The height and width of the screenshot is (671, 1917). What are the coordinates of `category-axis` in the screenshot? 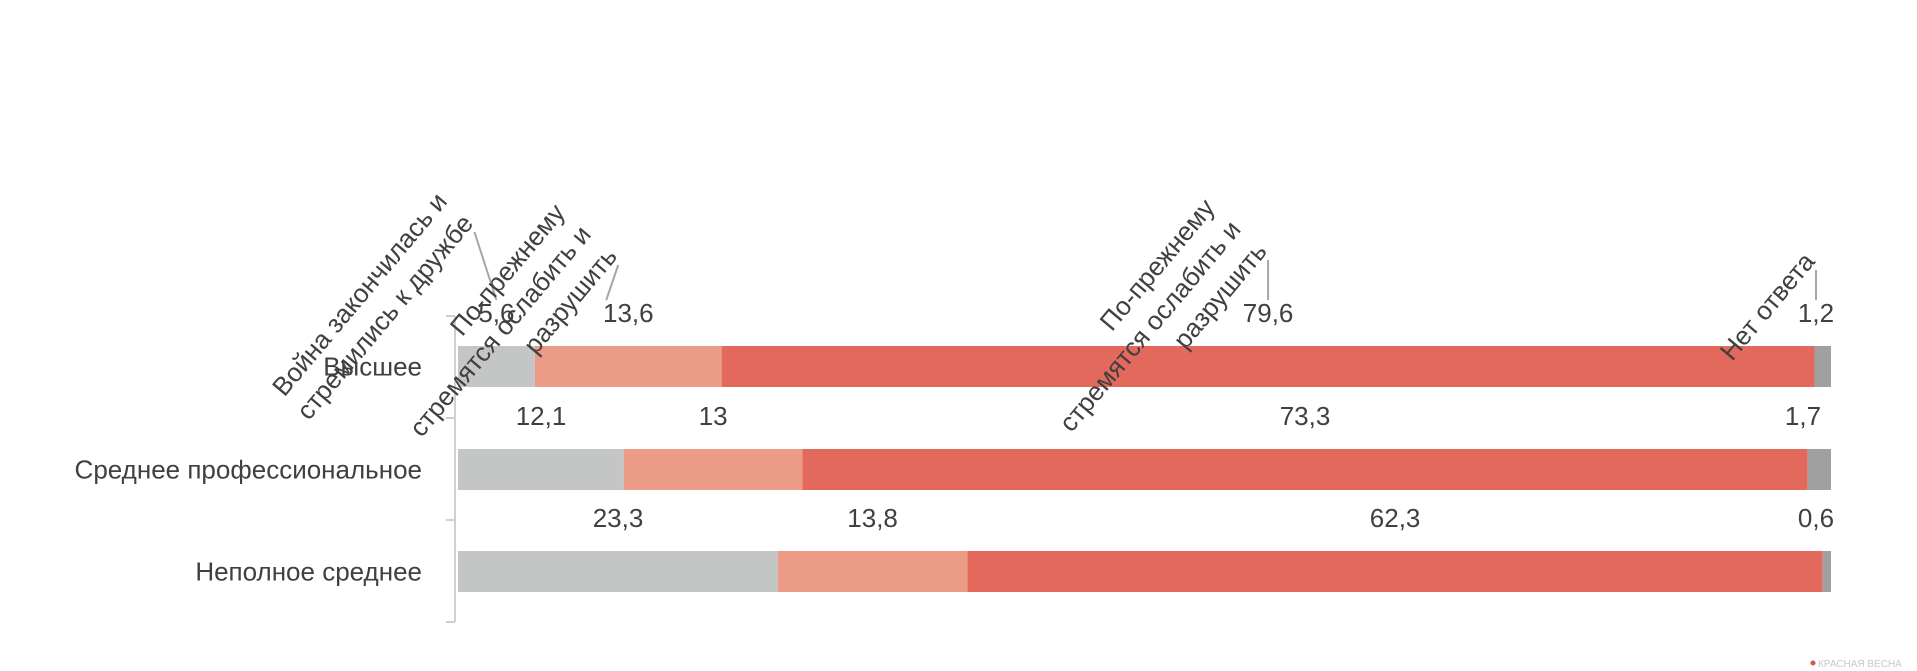 It's located at (451, 469).